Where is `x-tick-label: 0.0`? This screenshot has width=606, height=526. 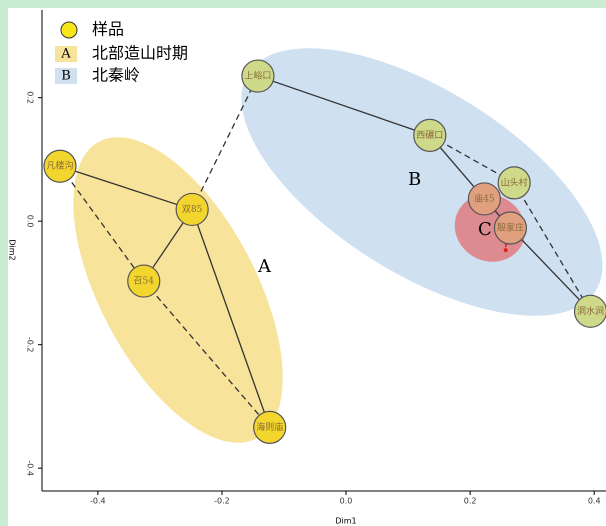
x-tick-label: 0.0 is located at coordinates (346, 501).